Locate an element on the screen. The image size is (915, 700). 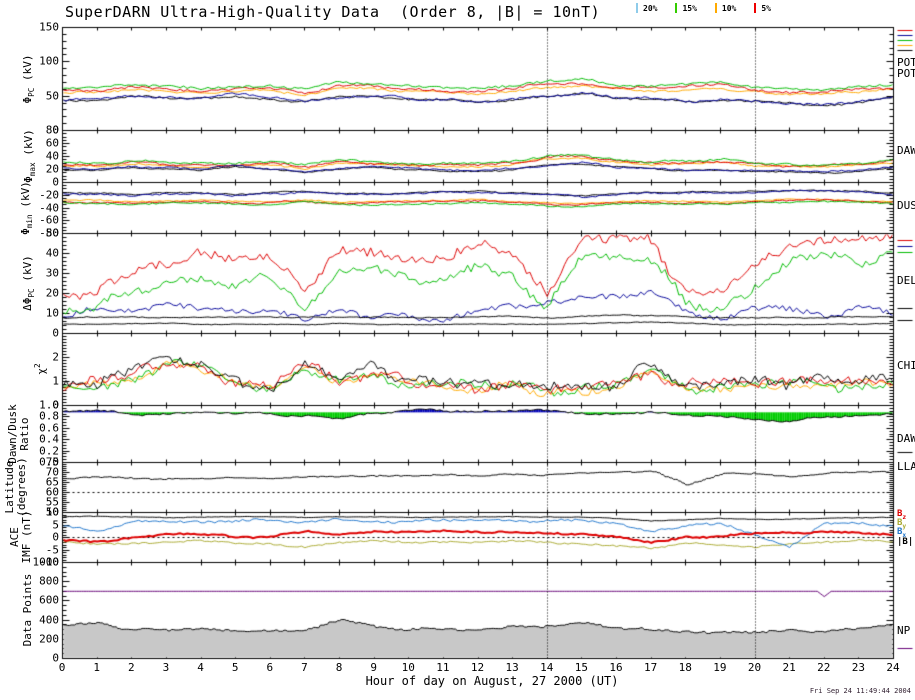
y-tick-label: 5 is located at coordinates (55, 524).